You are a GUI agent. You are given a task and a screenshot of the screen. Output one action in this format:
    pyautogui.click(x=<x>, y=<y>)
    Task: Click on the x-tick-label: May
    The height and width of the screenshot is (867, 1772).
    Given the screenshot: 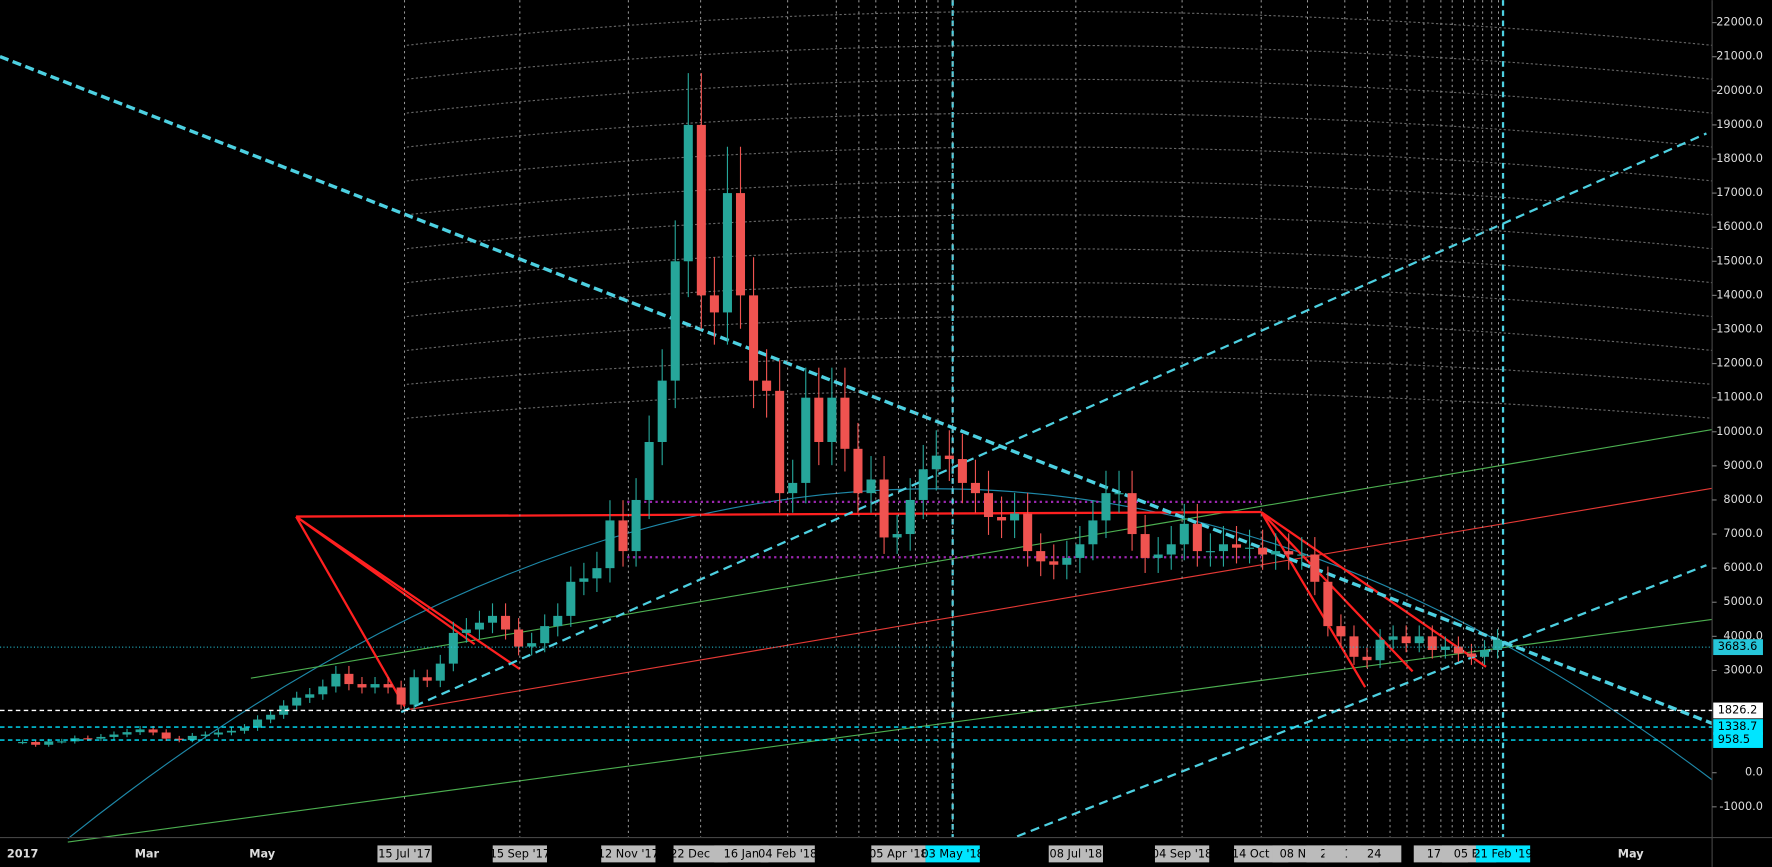 What is the action you would take?
    pyautogui.click(x=262, y=853)
    